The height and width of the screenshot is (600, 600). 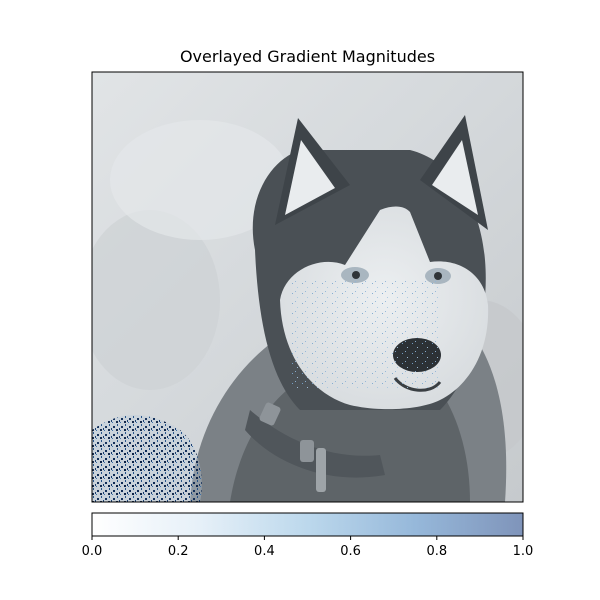 What do you see at coordinates (350, 551) in the screenshot?
I see `tick-label-3: 0.6` at bounding box center [350, 551].